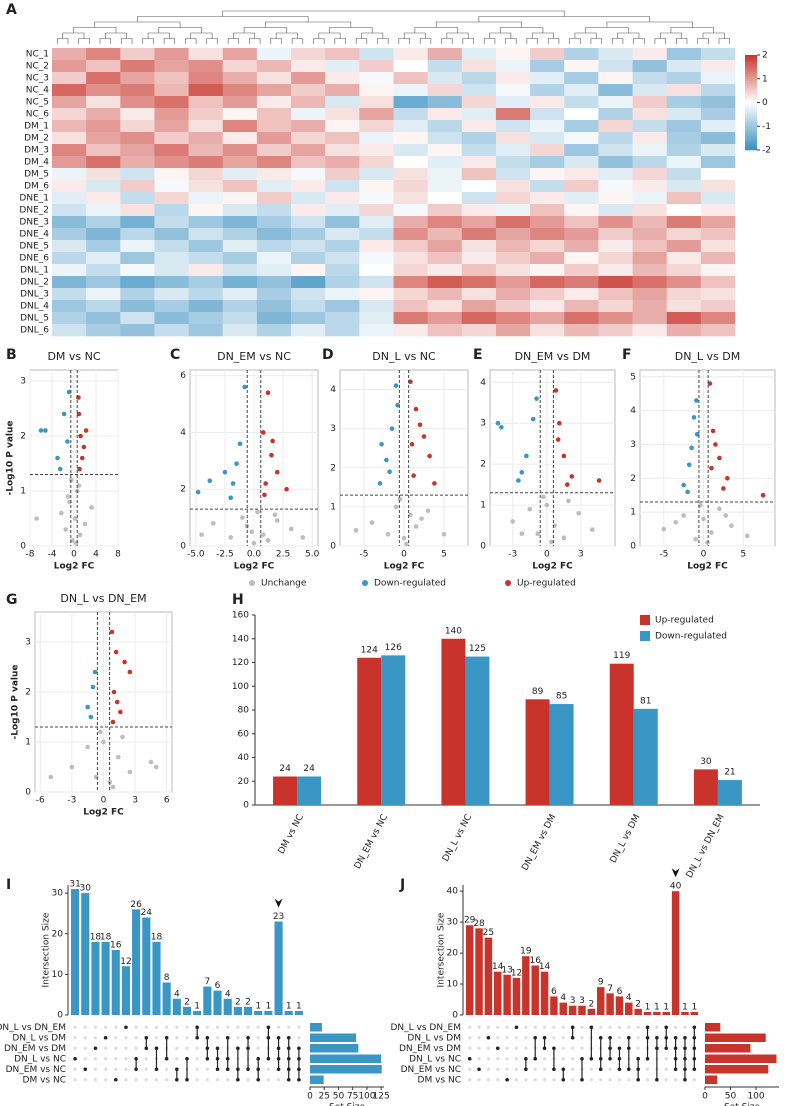 The height and width of the screenshot is (1106, 785). Describe the element at coordinates (620, 992) in the screenshot. I see `bar-value-label: 6` at that location.